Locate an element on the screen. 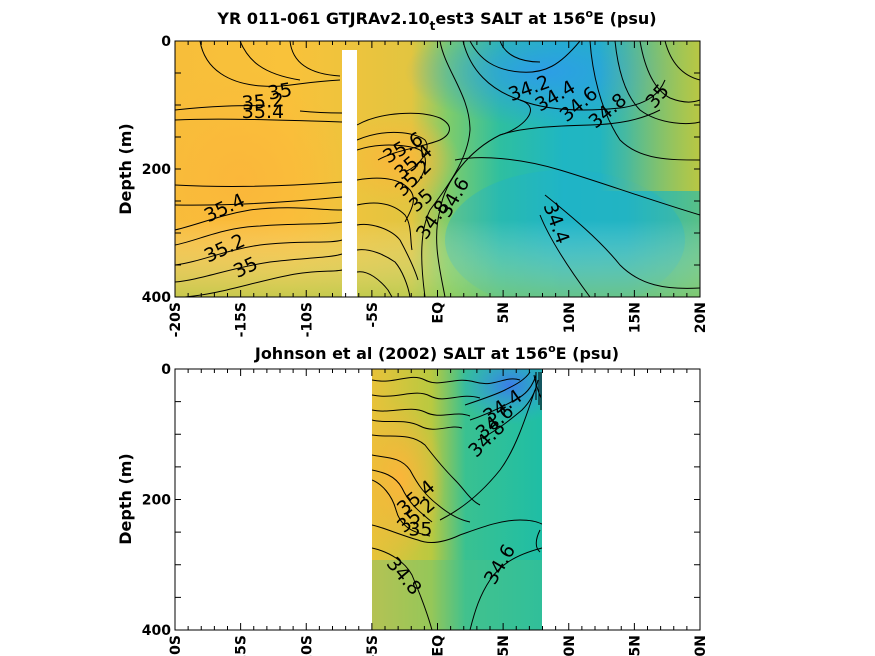  panel-1-missing-band is located at coordinates (349, 173).